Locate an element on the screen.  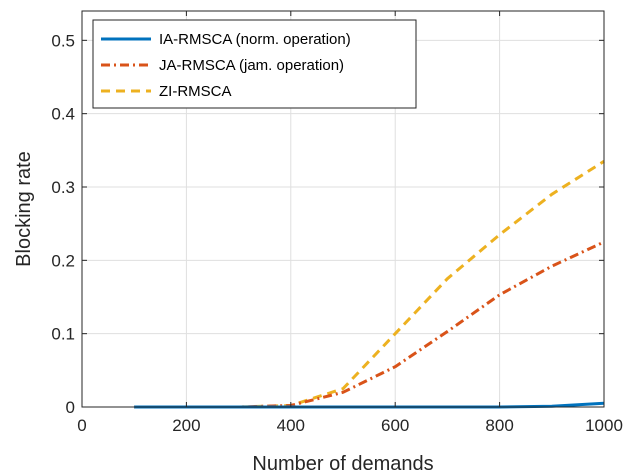
x-tick-label: 1000 is located at coordinates (604, 425).